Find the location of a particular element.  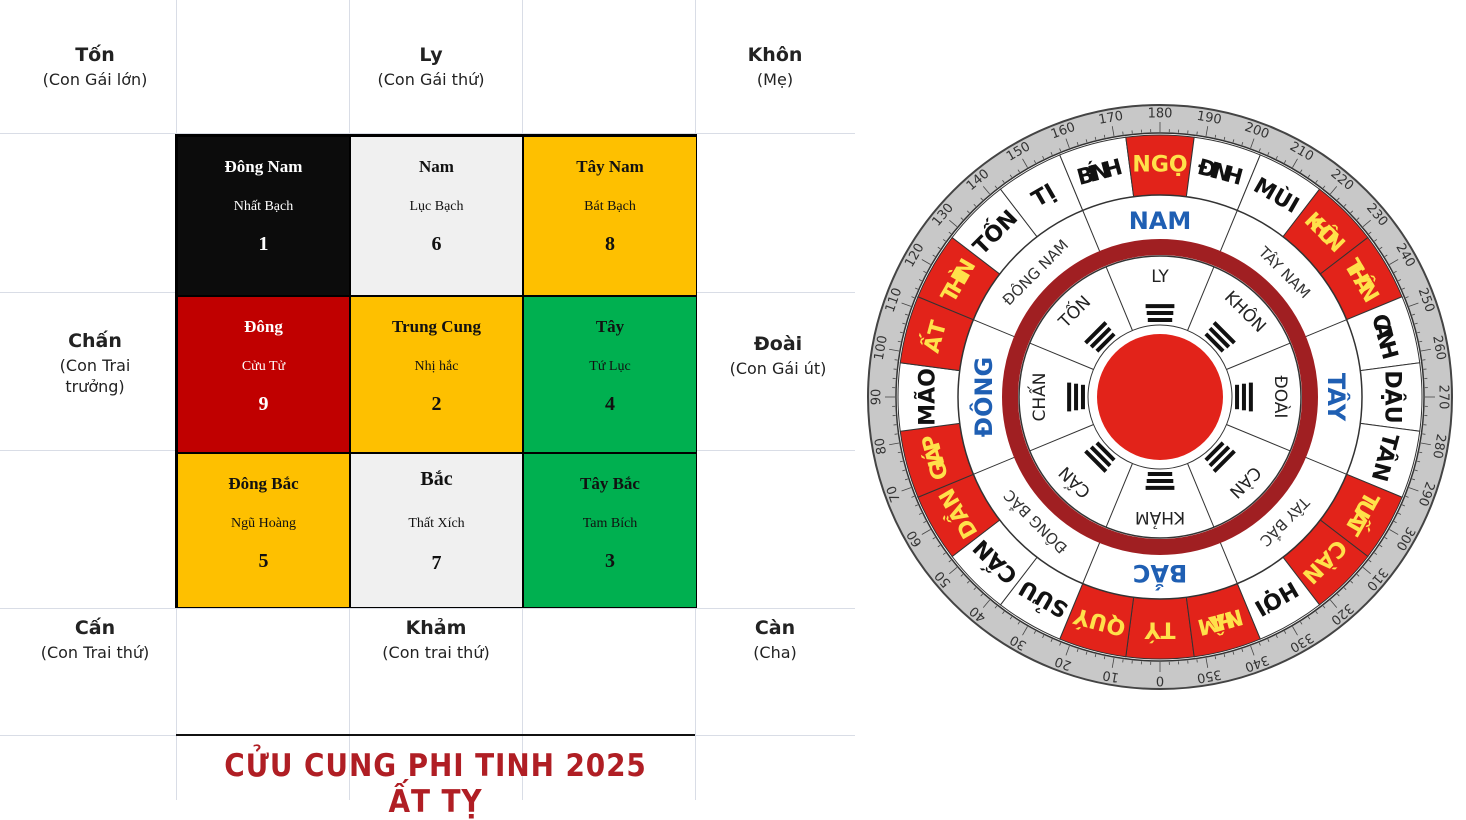

trigram-name: Càn is located at coordinates (775, 628).